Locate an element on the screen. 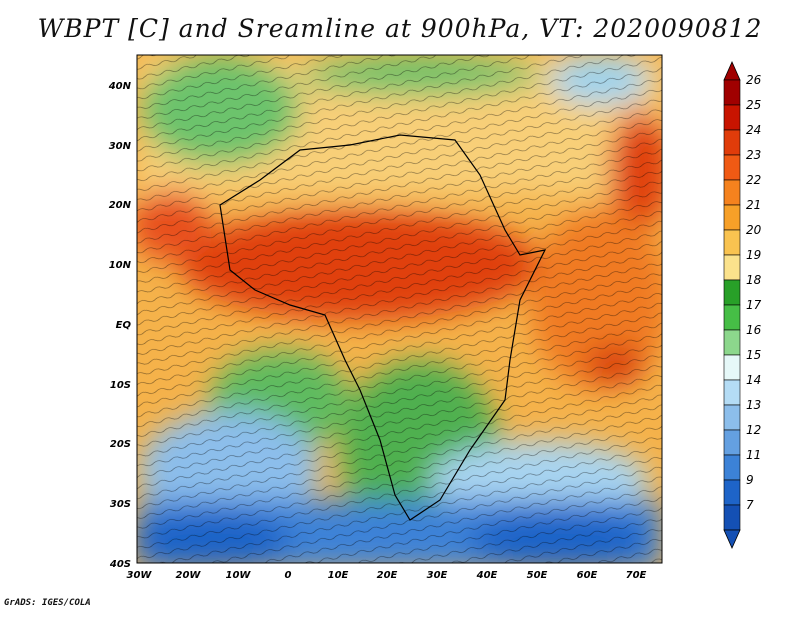 Image resolution: width=800 pixels, height=618 pixels. lat-label: EQ is located at coordinates (124, 325).